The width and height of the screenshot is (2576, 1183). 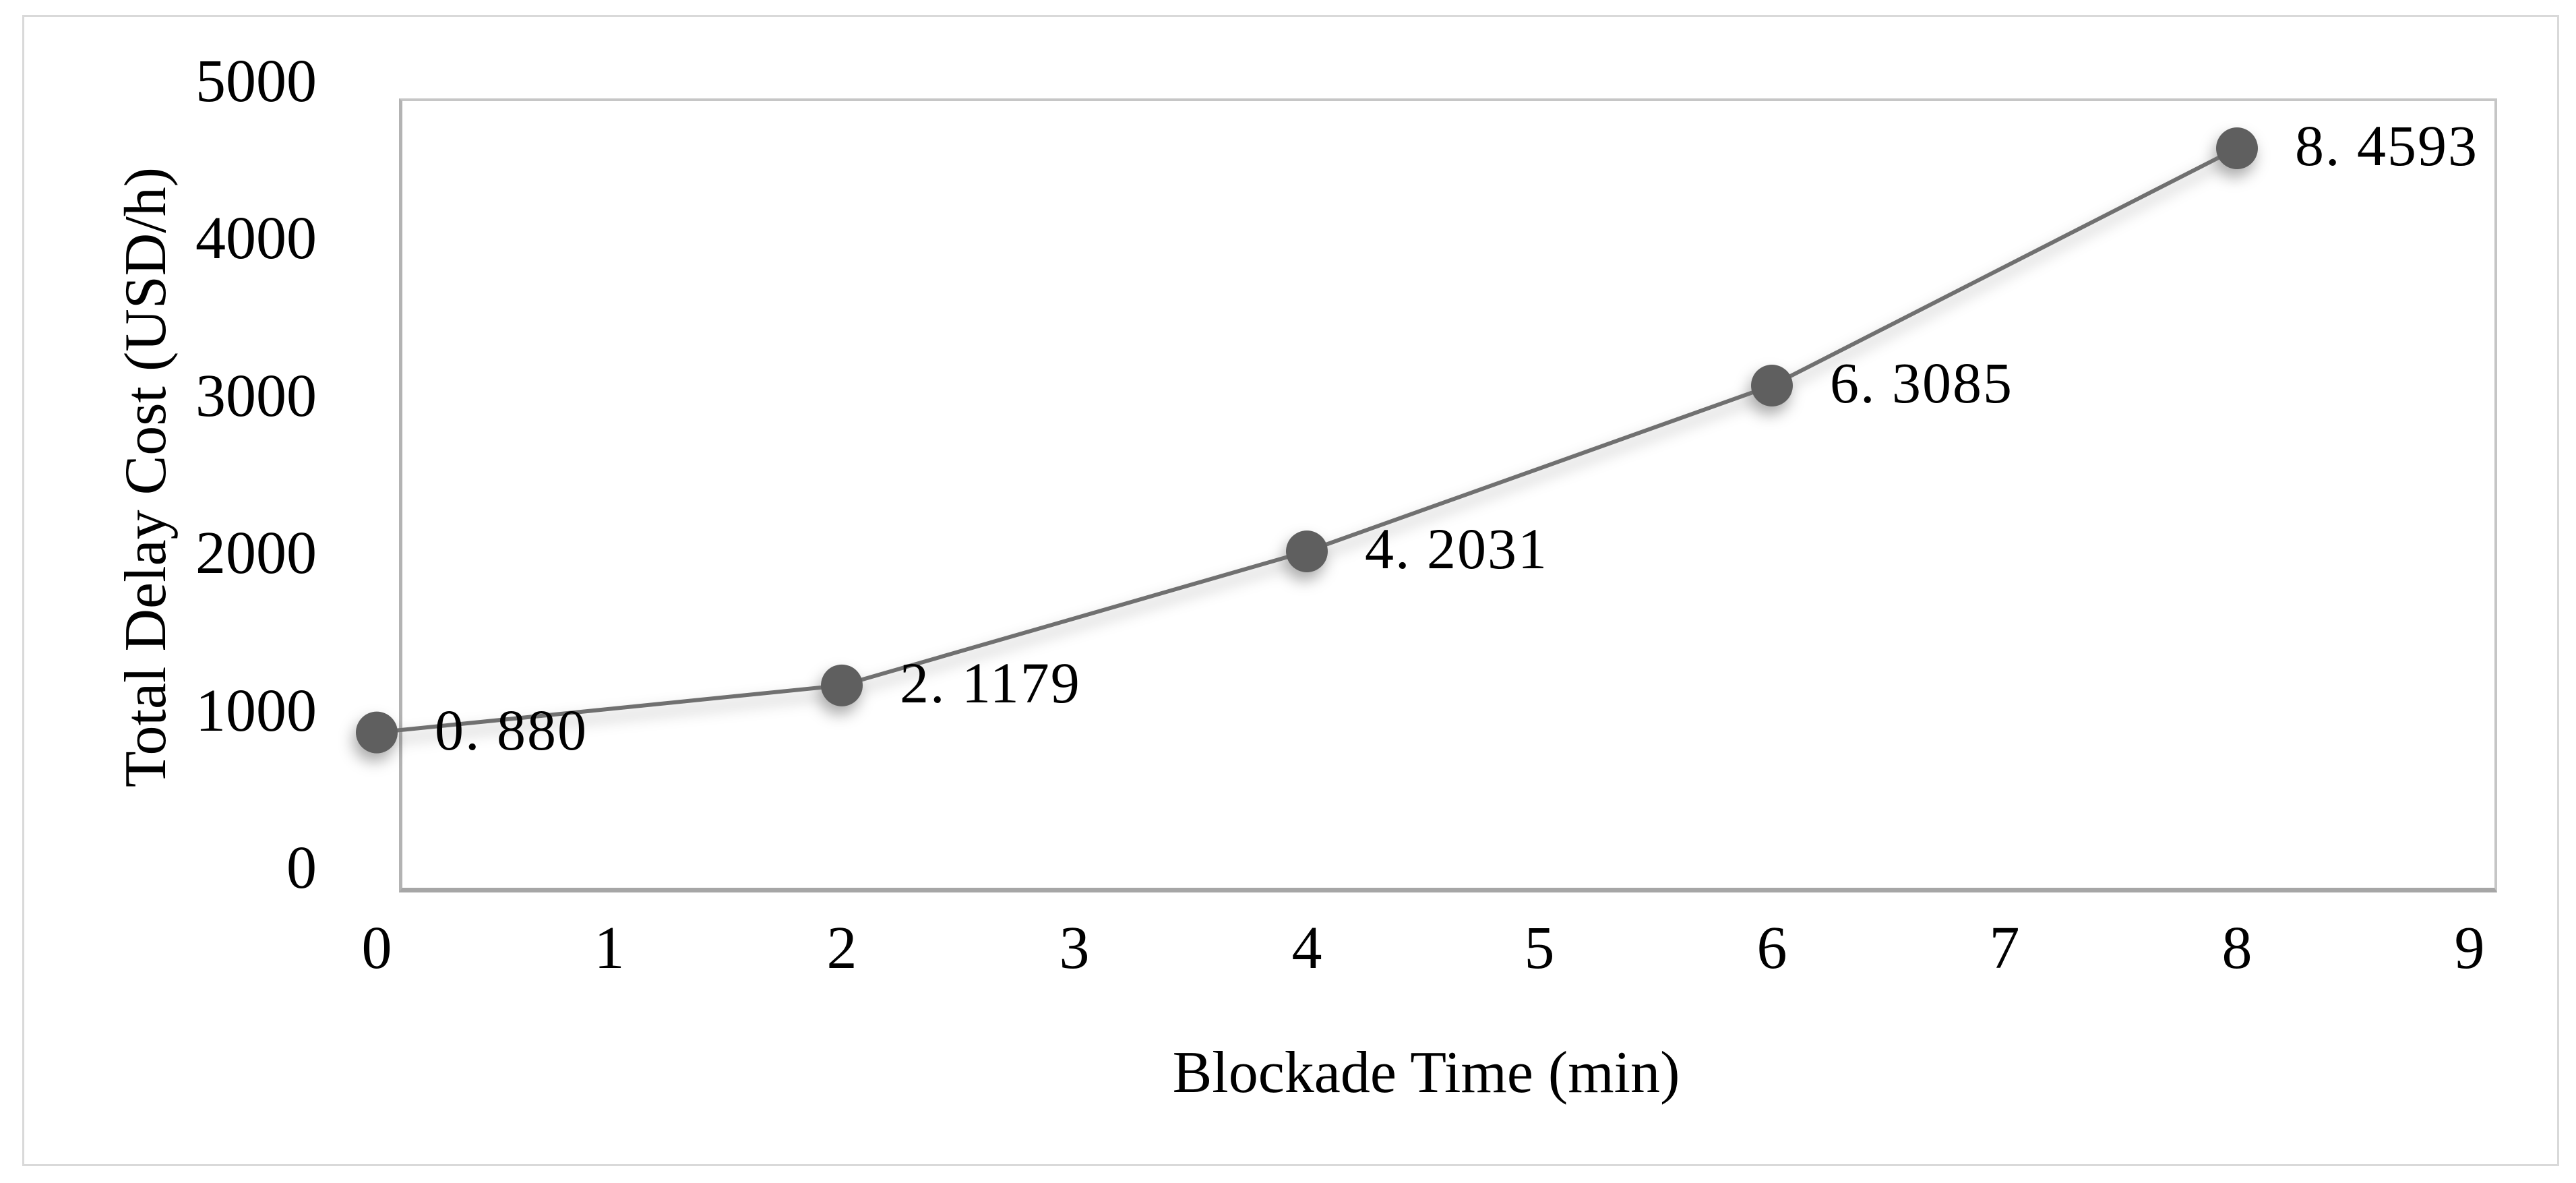 What do you see at coordinates (1772, 948) in the screenshot?
I see `x-tick-label: 6` at bounding box center [1772, 948].